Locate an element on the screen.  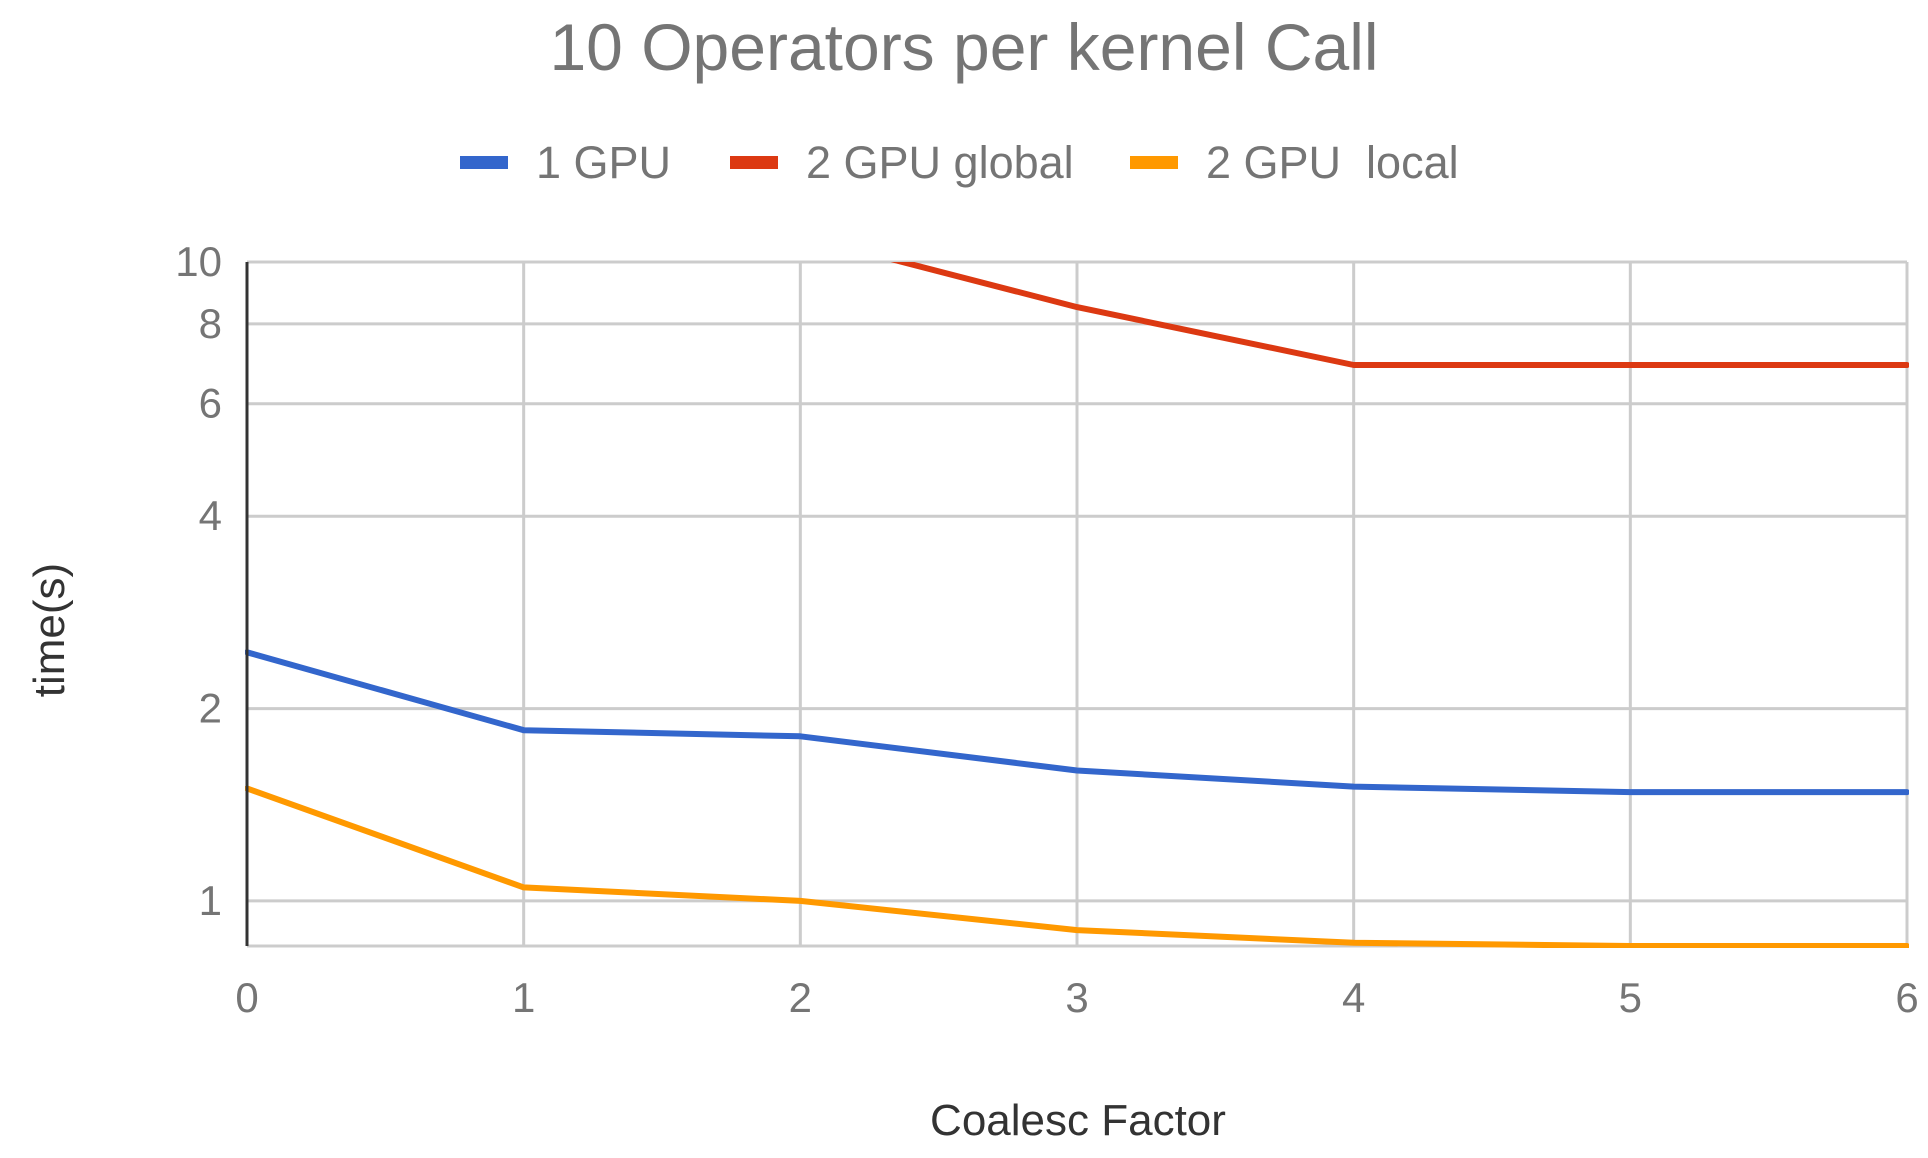
series-line-2-gpu-global is located at coordinates (1399, 315).